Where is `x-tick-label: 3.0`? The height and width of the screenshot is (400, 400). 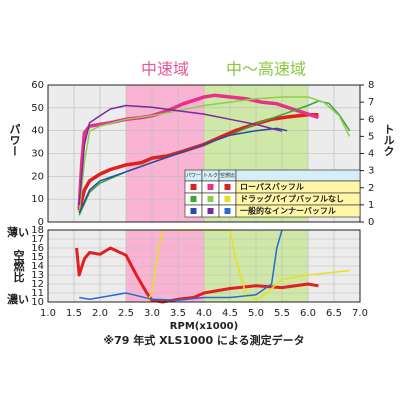 x-tick-label: 3.0 is located at coordinates (152, 313).